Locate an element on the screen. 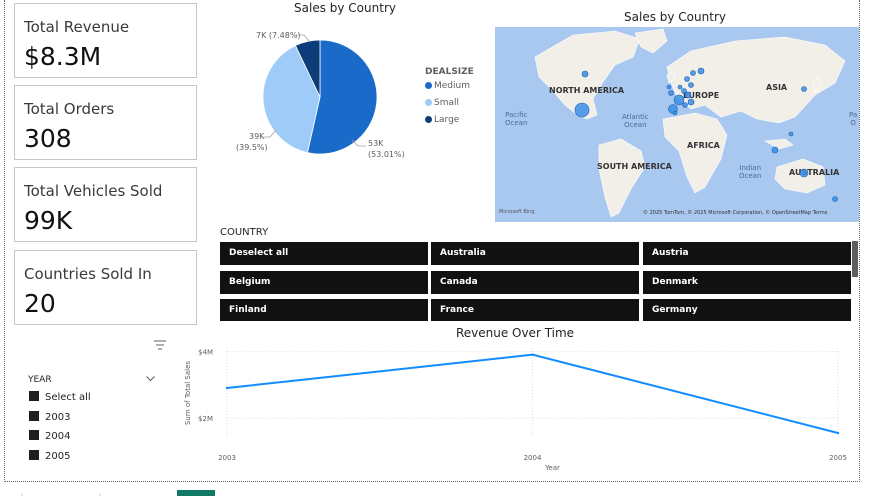 The width and height of the screenshot is (887, 496). map-label-south-america: SOUTH AMERICA is located at coordinates (634, 166).